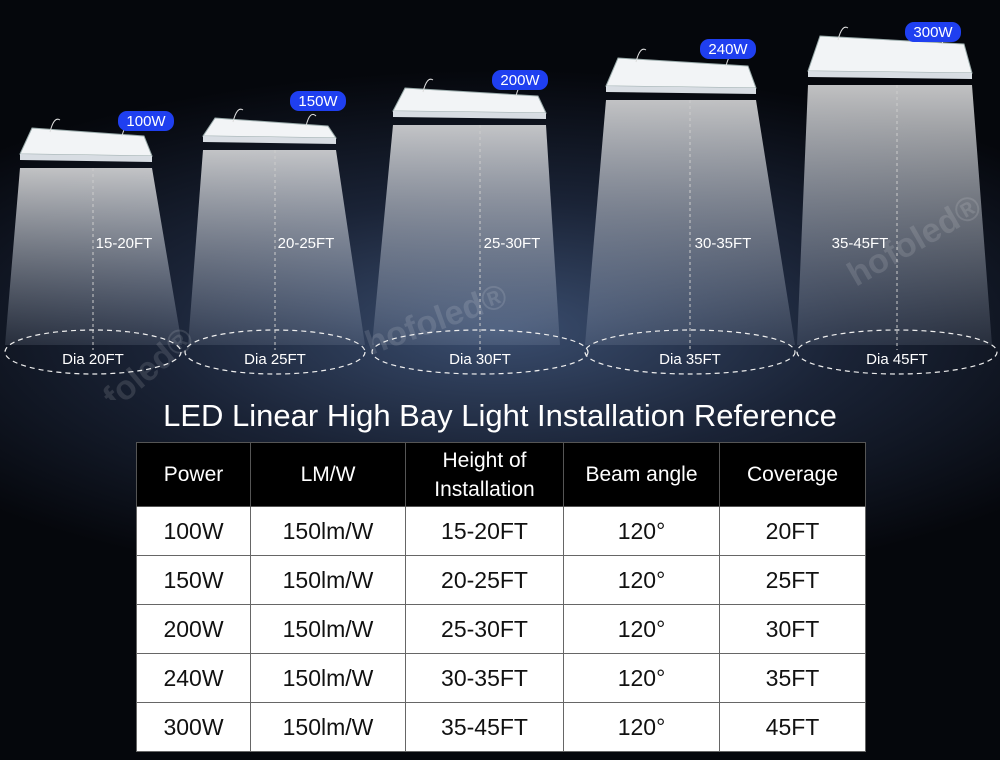  Describe the element at coordinates (274, 117) in the screenshot. I see `hanger` at that location.